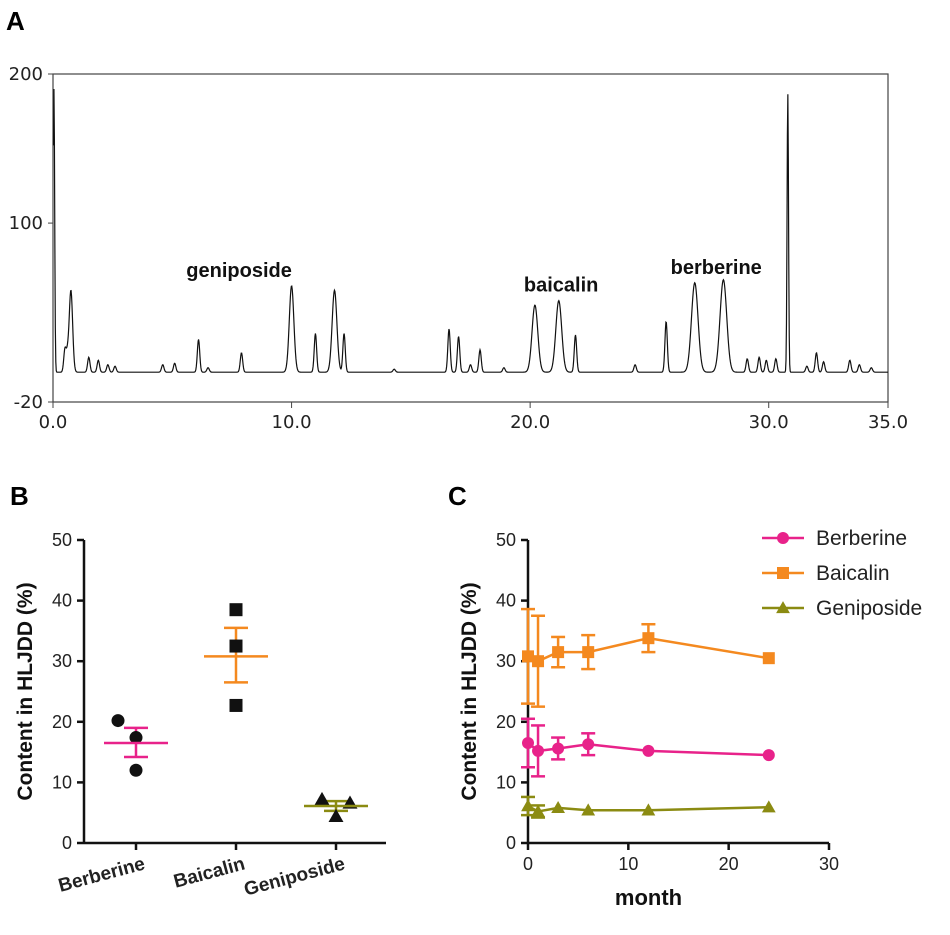 The height and width of the screenshot is (935, 950). I want to click on y-tick-label: 200, so click(26, 74).